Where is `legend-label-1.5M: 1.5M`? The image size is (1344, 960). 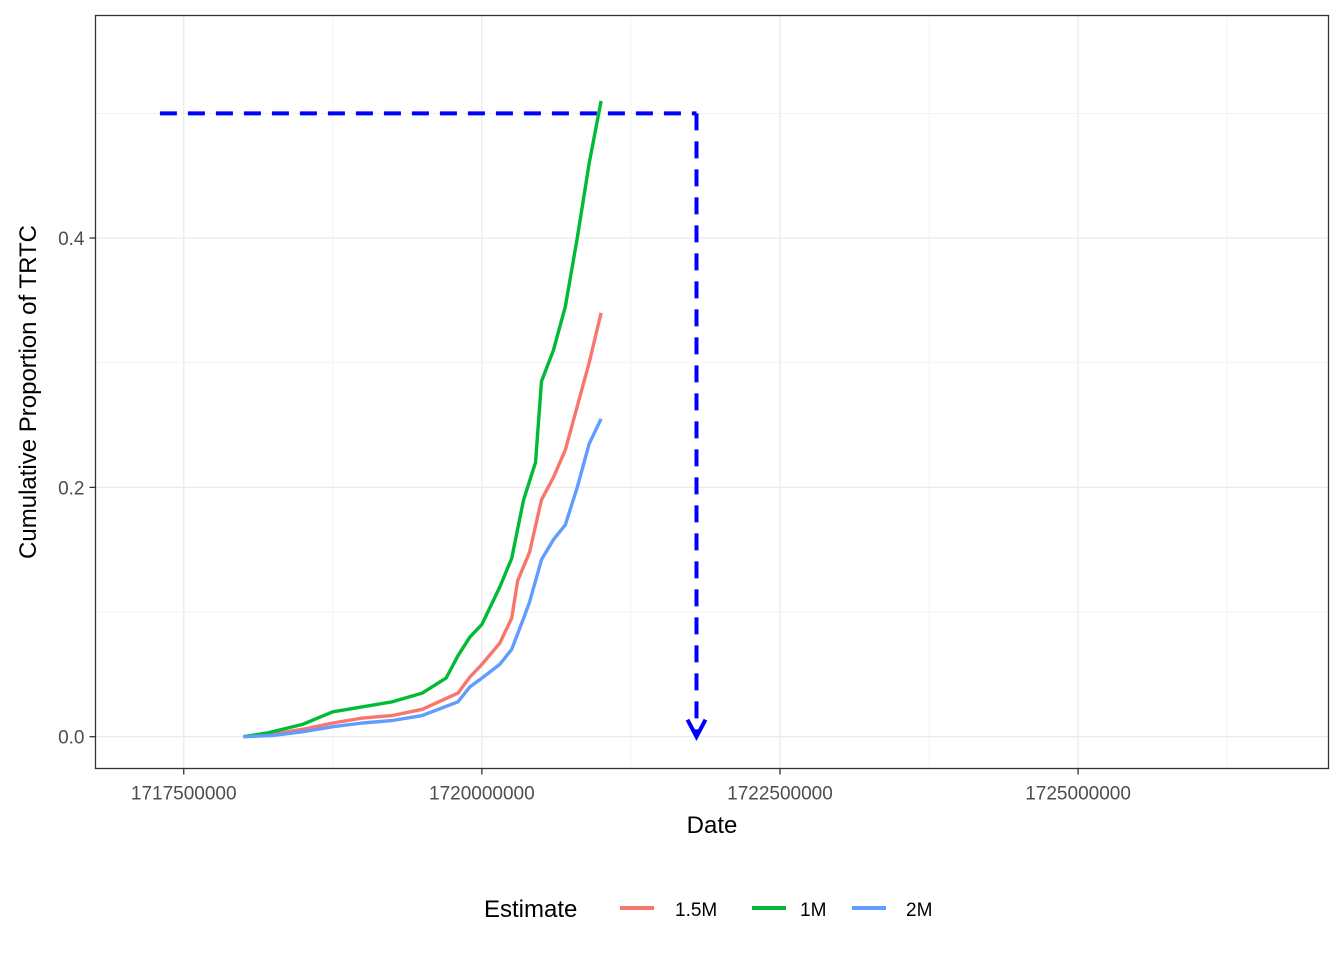
legend-label-1.5M: 1.5M is located at coordinates (696, 910).